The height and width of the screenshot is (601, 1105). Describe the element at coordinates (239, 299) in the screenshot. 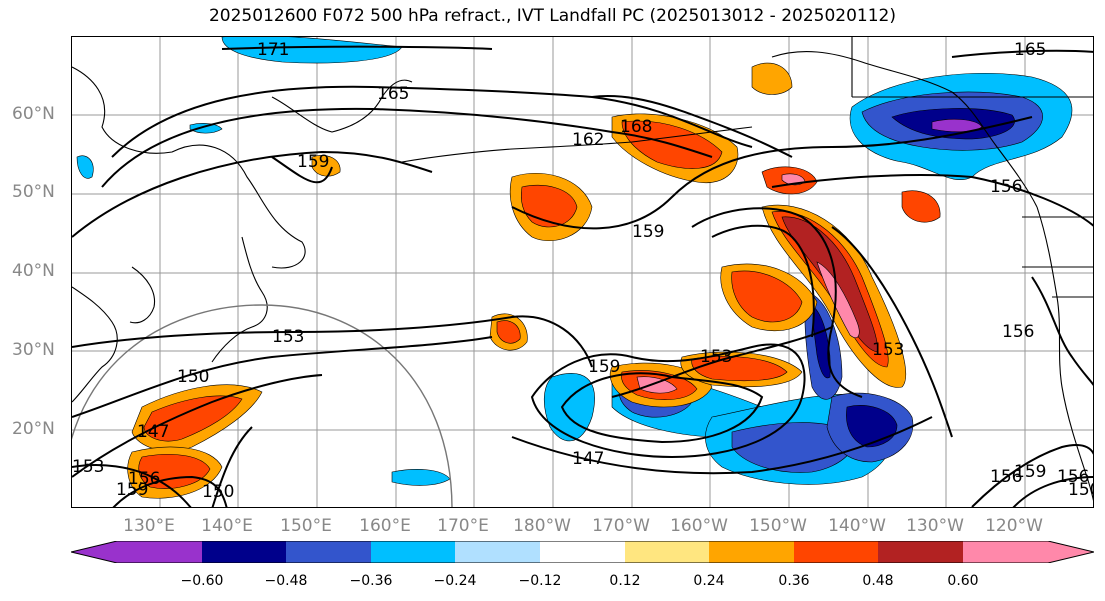

I see `coast-japan` at that location.